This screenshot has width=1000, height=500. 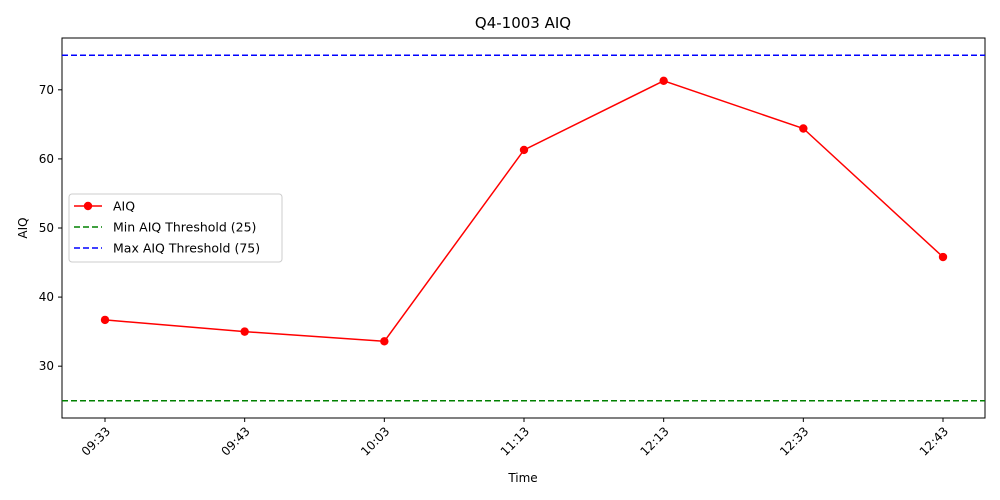 I want to click on y-tick-label: 50, so click(x=46, y=228).